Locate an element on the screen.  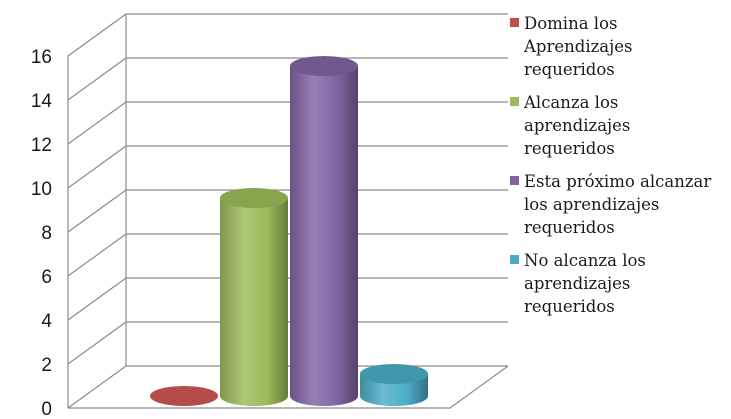
legend-item-no-alcanza: No alcanza los aprendizajes requeridos is located at coordinates (620, 283).